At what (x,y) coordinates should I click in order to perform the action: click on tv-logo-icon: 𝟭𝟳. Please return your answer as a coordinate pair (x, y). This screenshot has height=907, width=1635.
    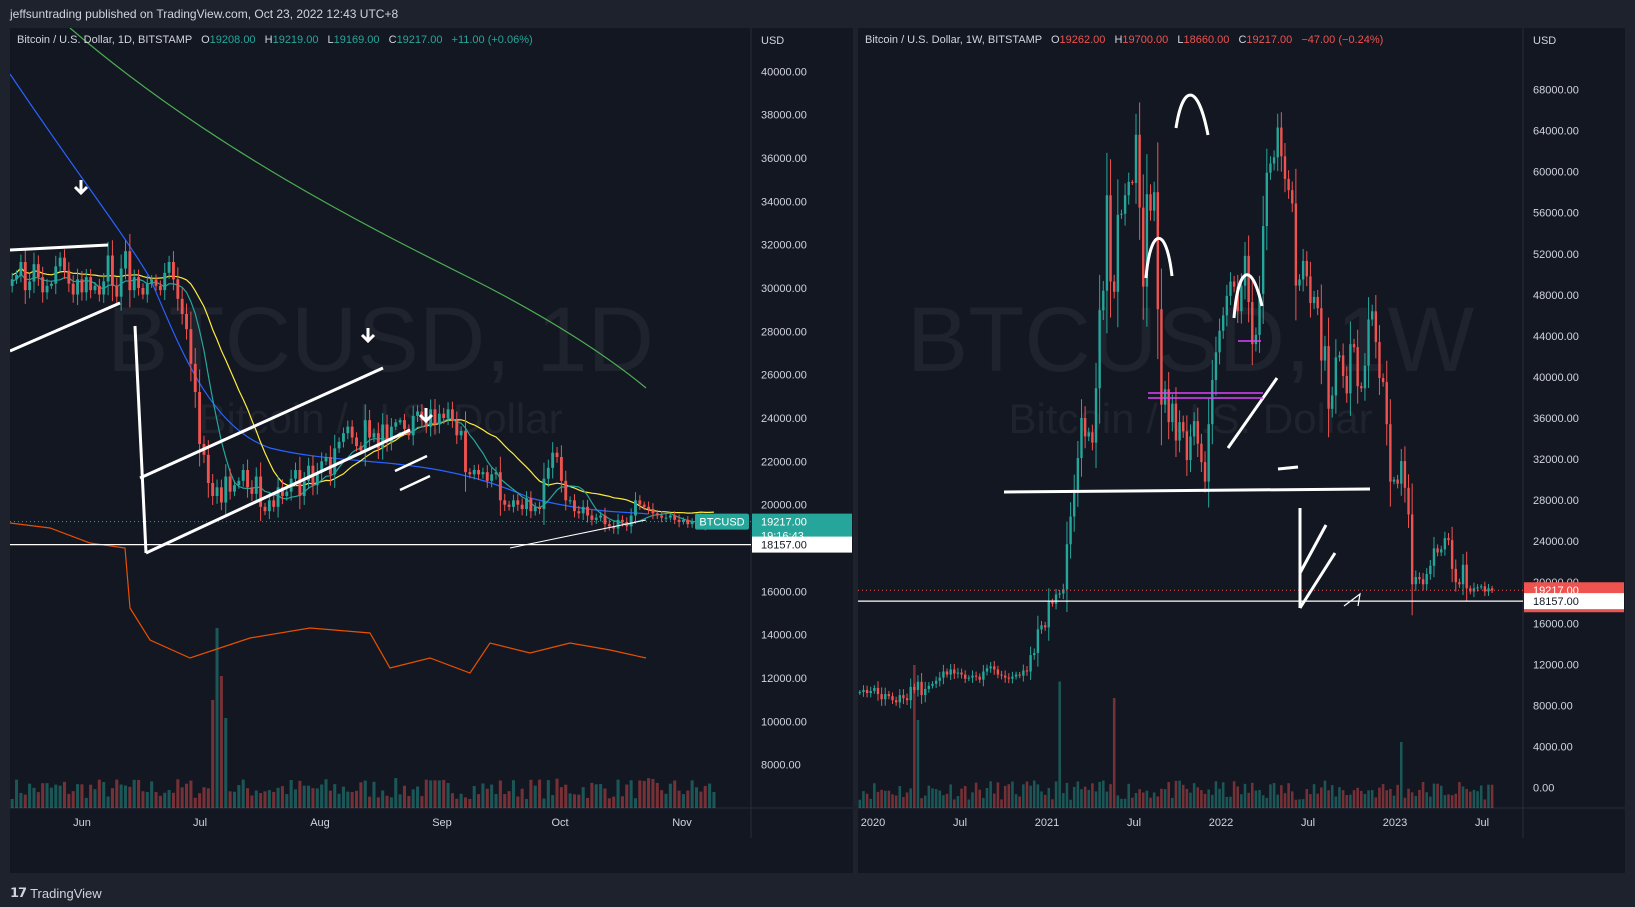
    Looking at the image, I should click on (18, 892).